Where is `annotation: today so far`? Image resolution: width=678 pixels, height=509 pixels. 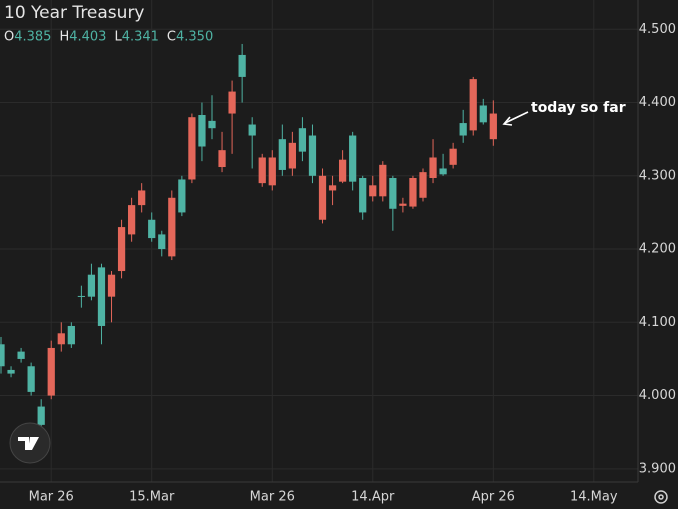 annotation: today so far is located at coordinates (578, 108).